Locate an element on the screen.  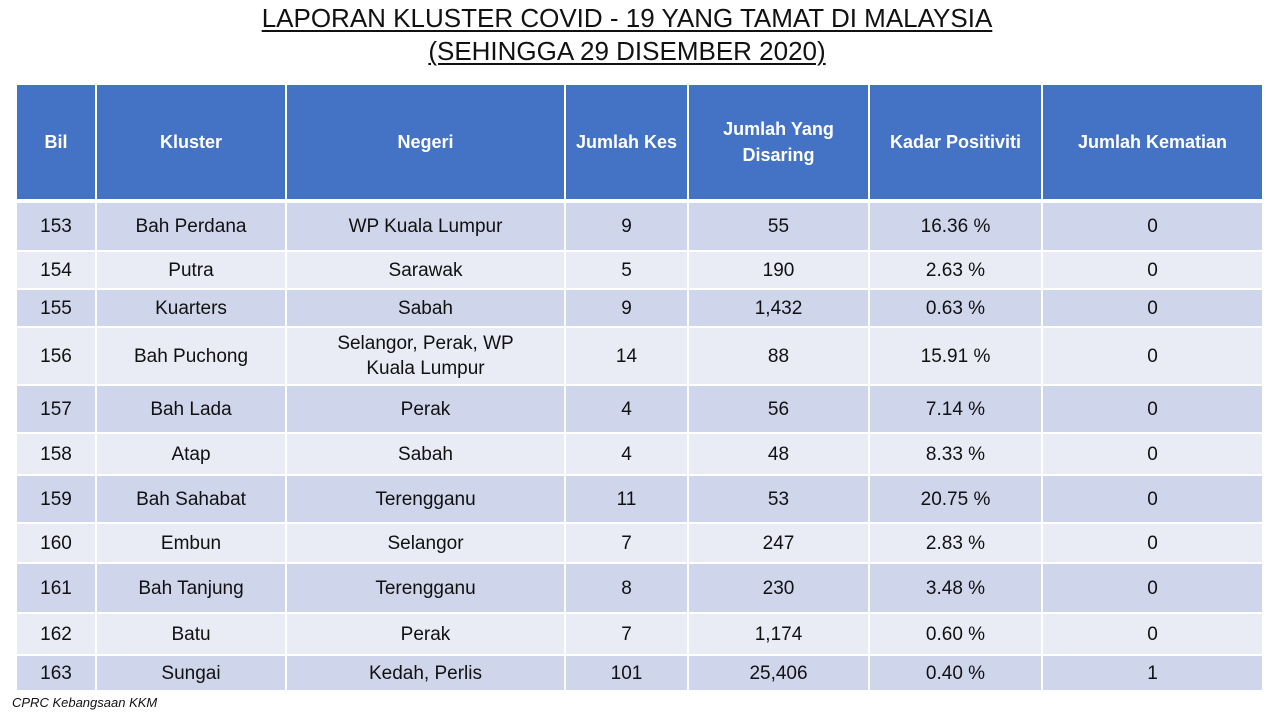
table-row: 160 Embun Selangor 7 247 2.83 % 0 is located at coordinates (639, 543).